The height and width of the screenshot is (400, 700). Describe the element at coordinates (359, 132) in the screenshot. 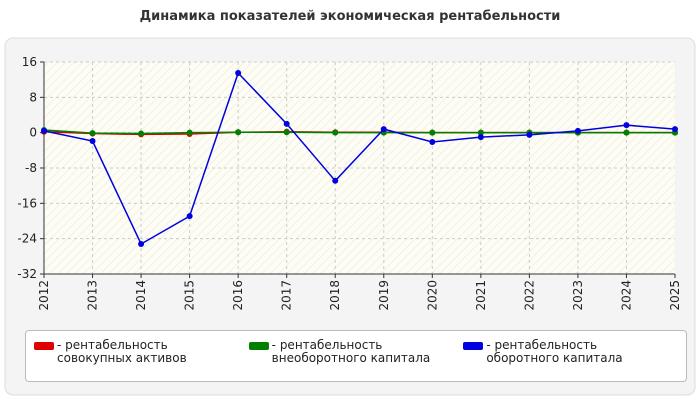

I see `series-line` at that location.